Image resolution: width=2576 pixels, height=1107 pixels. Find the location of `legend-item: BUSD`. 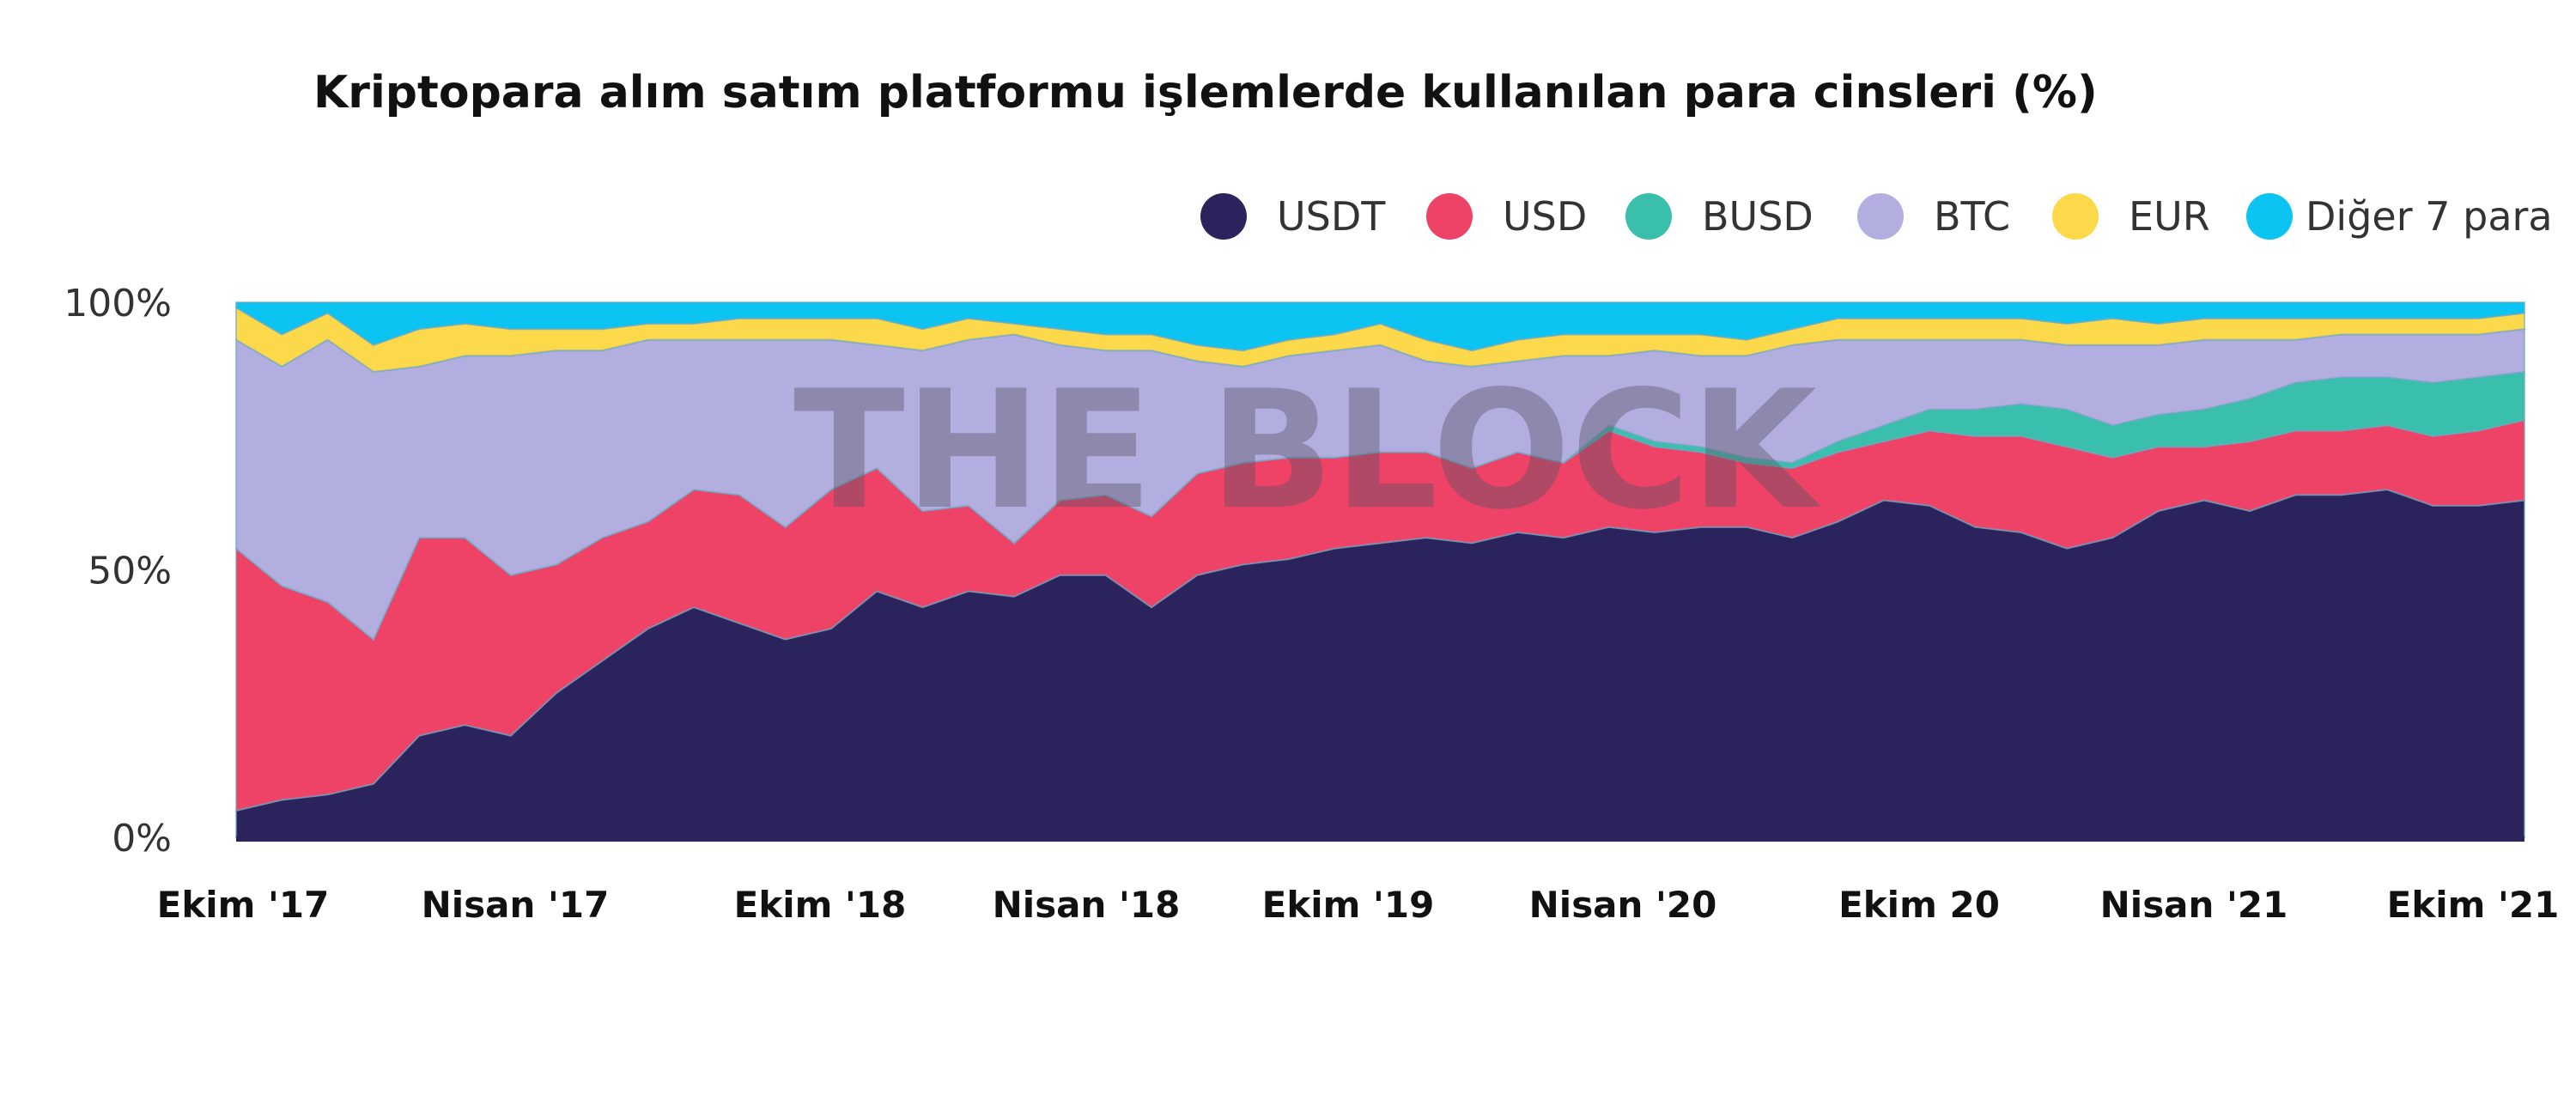

legend-item: BUSD is located at coordinates (1719, 216).